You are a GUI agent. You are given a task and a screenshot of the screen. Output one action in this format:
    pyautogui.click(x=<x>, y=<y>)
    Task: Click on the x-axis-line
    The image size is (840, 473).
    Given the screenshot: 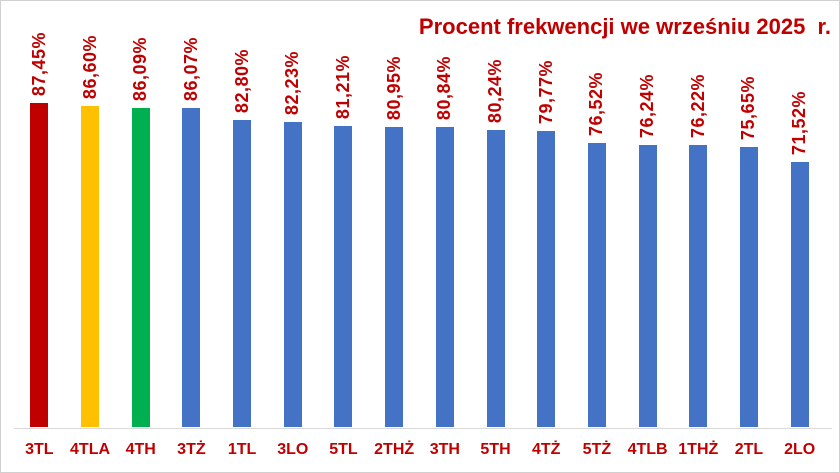 What is the action you would take?
    pyautogui.click(x=423, y=428)
    